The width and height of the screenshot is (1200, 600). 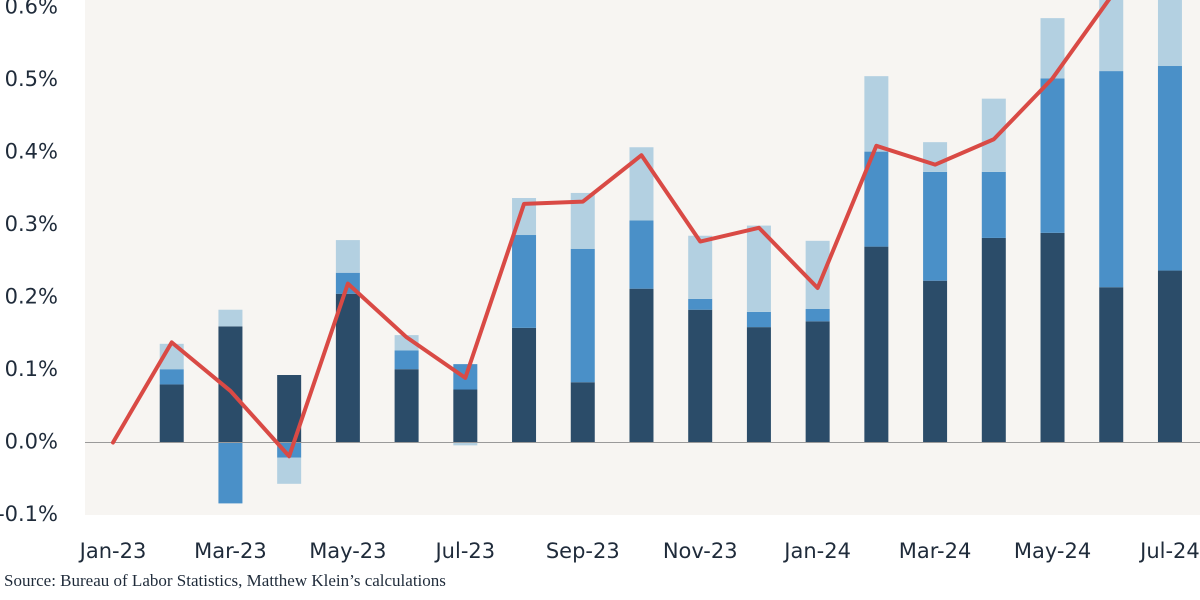 What do you see at coordinates (1052, 551) in the screenshot?
I see `x-tick-label: May-24` at bounding box center [1052, 551].